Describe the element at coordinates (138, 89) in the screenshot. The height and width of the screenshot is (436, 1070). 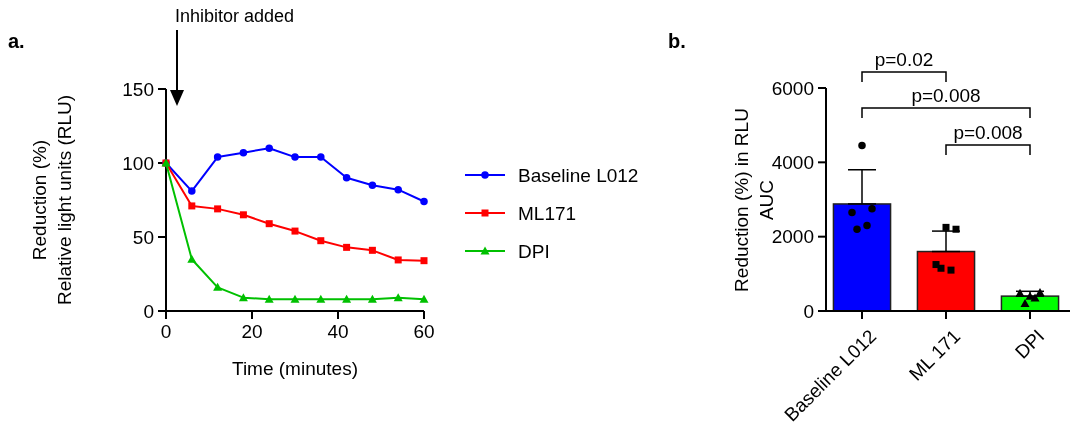
I see `y-tick-label: 150` at that location.